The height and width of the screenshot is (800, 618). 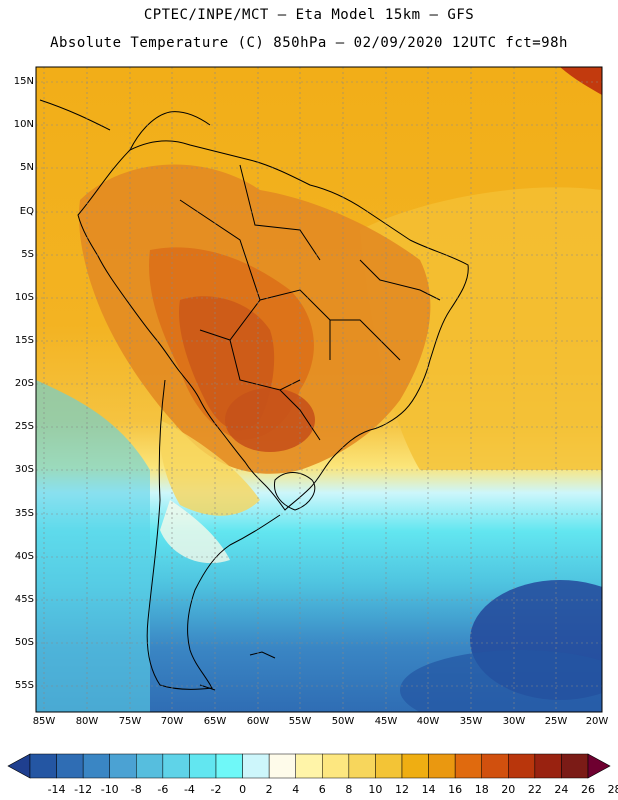 What do you see at coordinates (402, 789) in the screenshot?
I see `colorbar-label: 12` at bounding box center [402, 789].